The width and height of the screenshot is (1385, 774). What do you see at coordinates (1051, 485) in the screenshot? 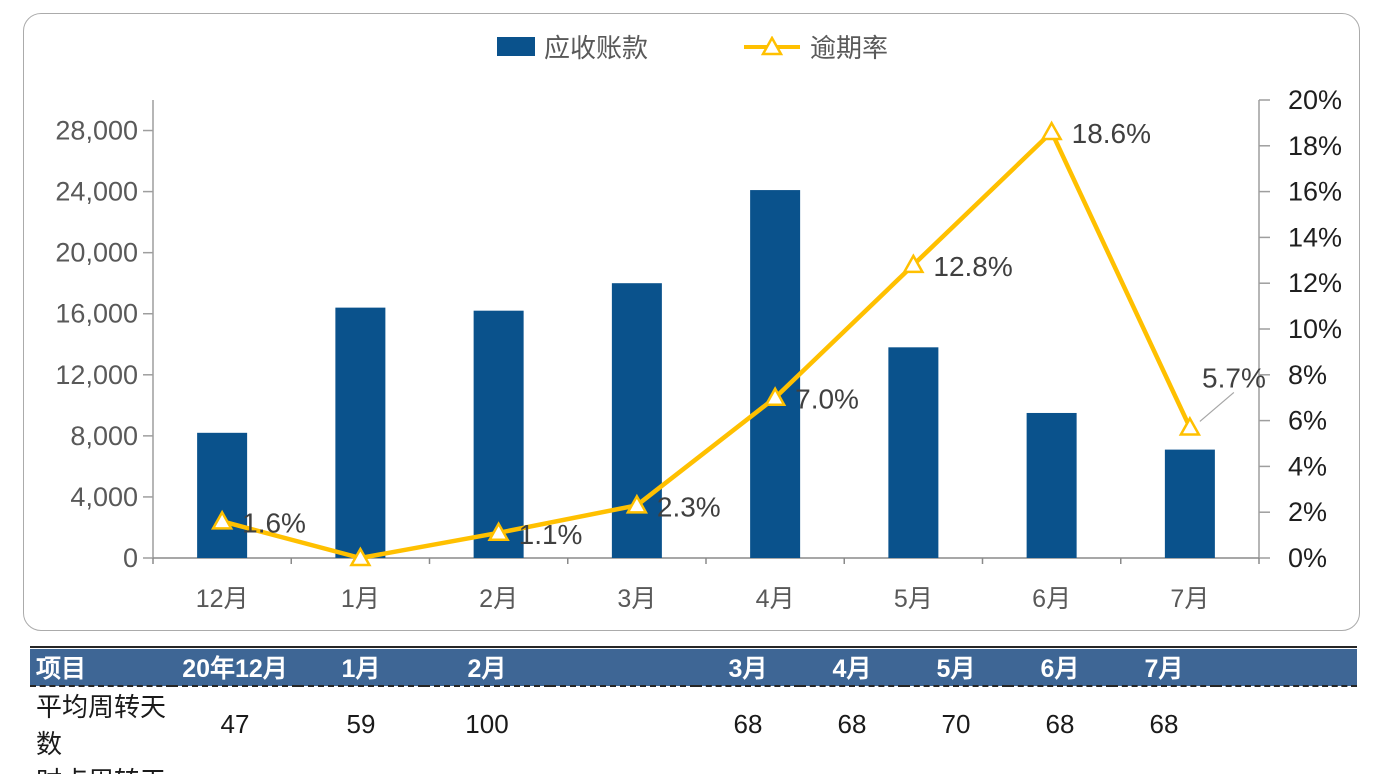
I see `bar-6月` at bounding box center [1051, 485].